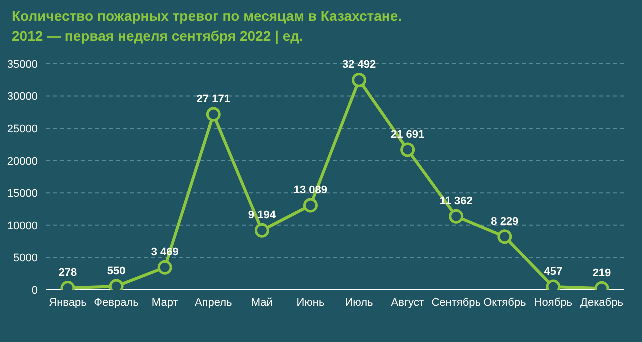 The width and height of the screenshot is (642, 342). I want to click on y-tick-label: 25000, so click(22, 129).